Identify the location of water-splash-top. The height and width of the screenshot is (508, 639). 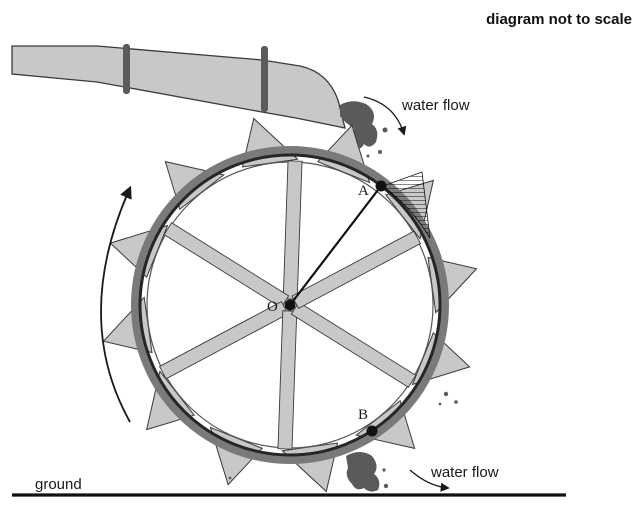
(364, 129).